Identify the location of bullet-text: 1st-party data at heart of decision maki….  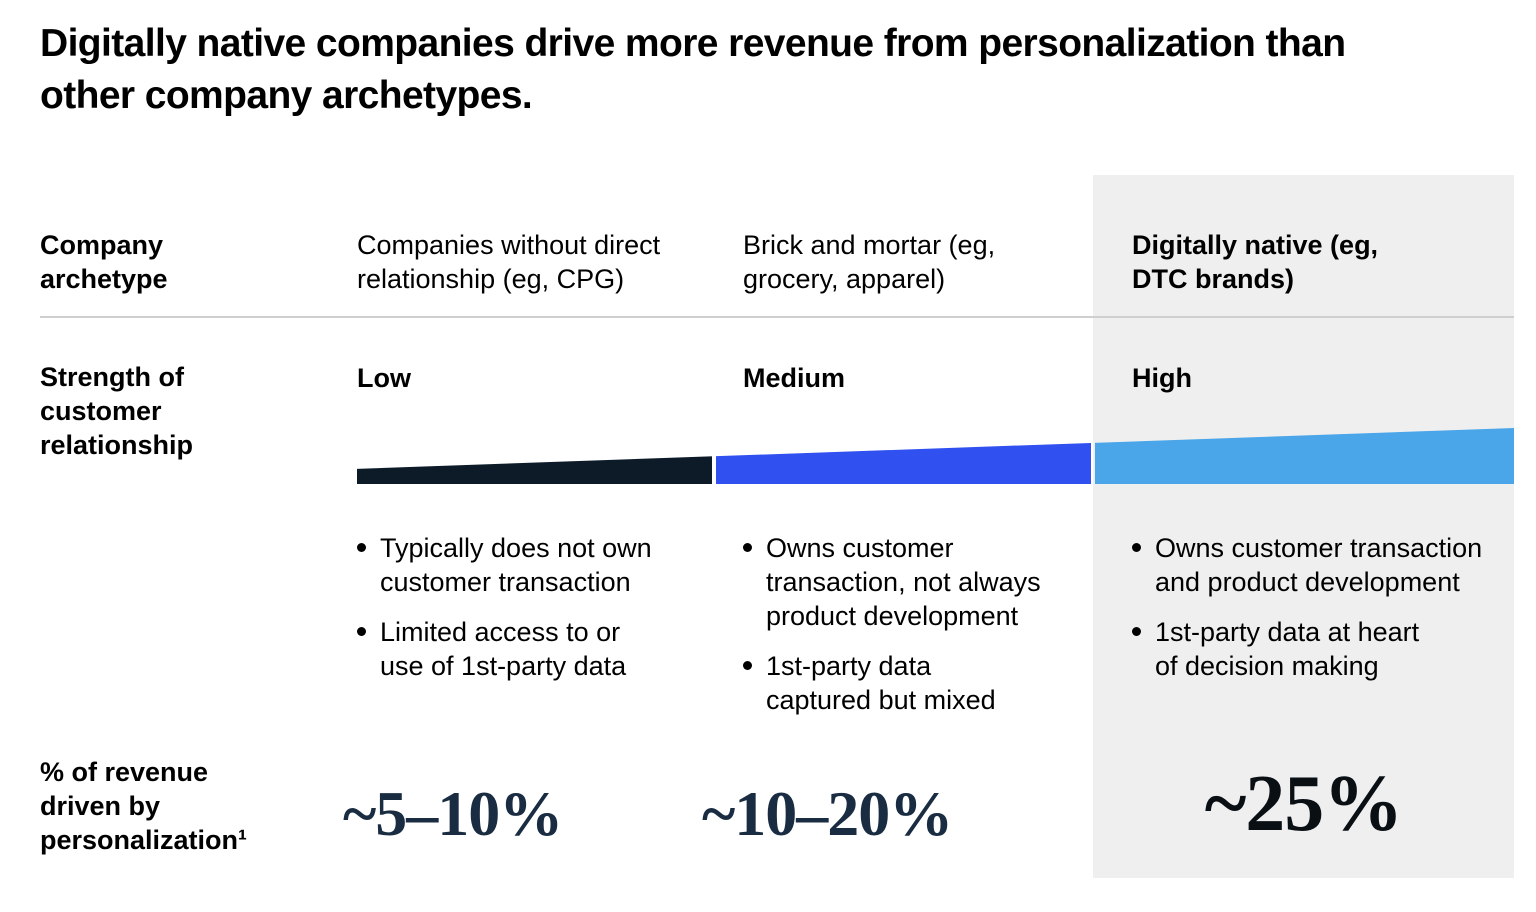
(1287, 649).